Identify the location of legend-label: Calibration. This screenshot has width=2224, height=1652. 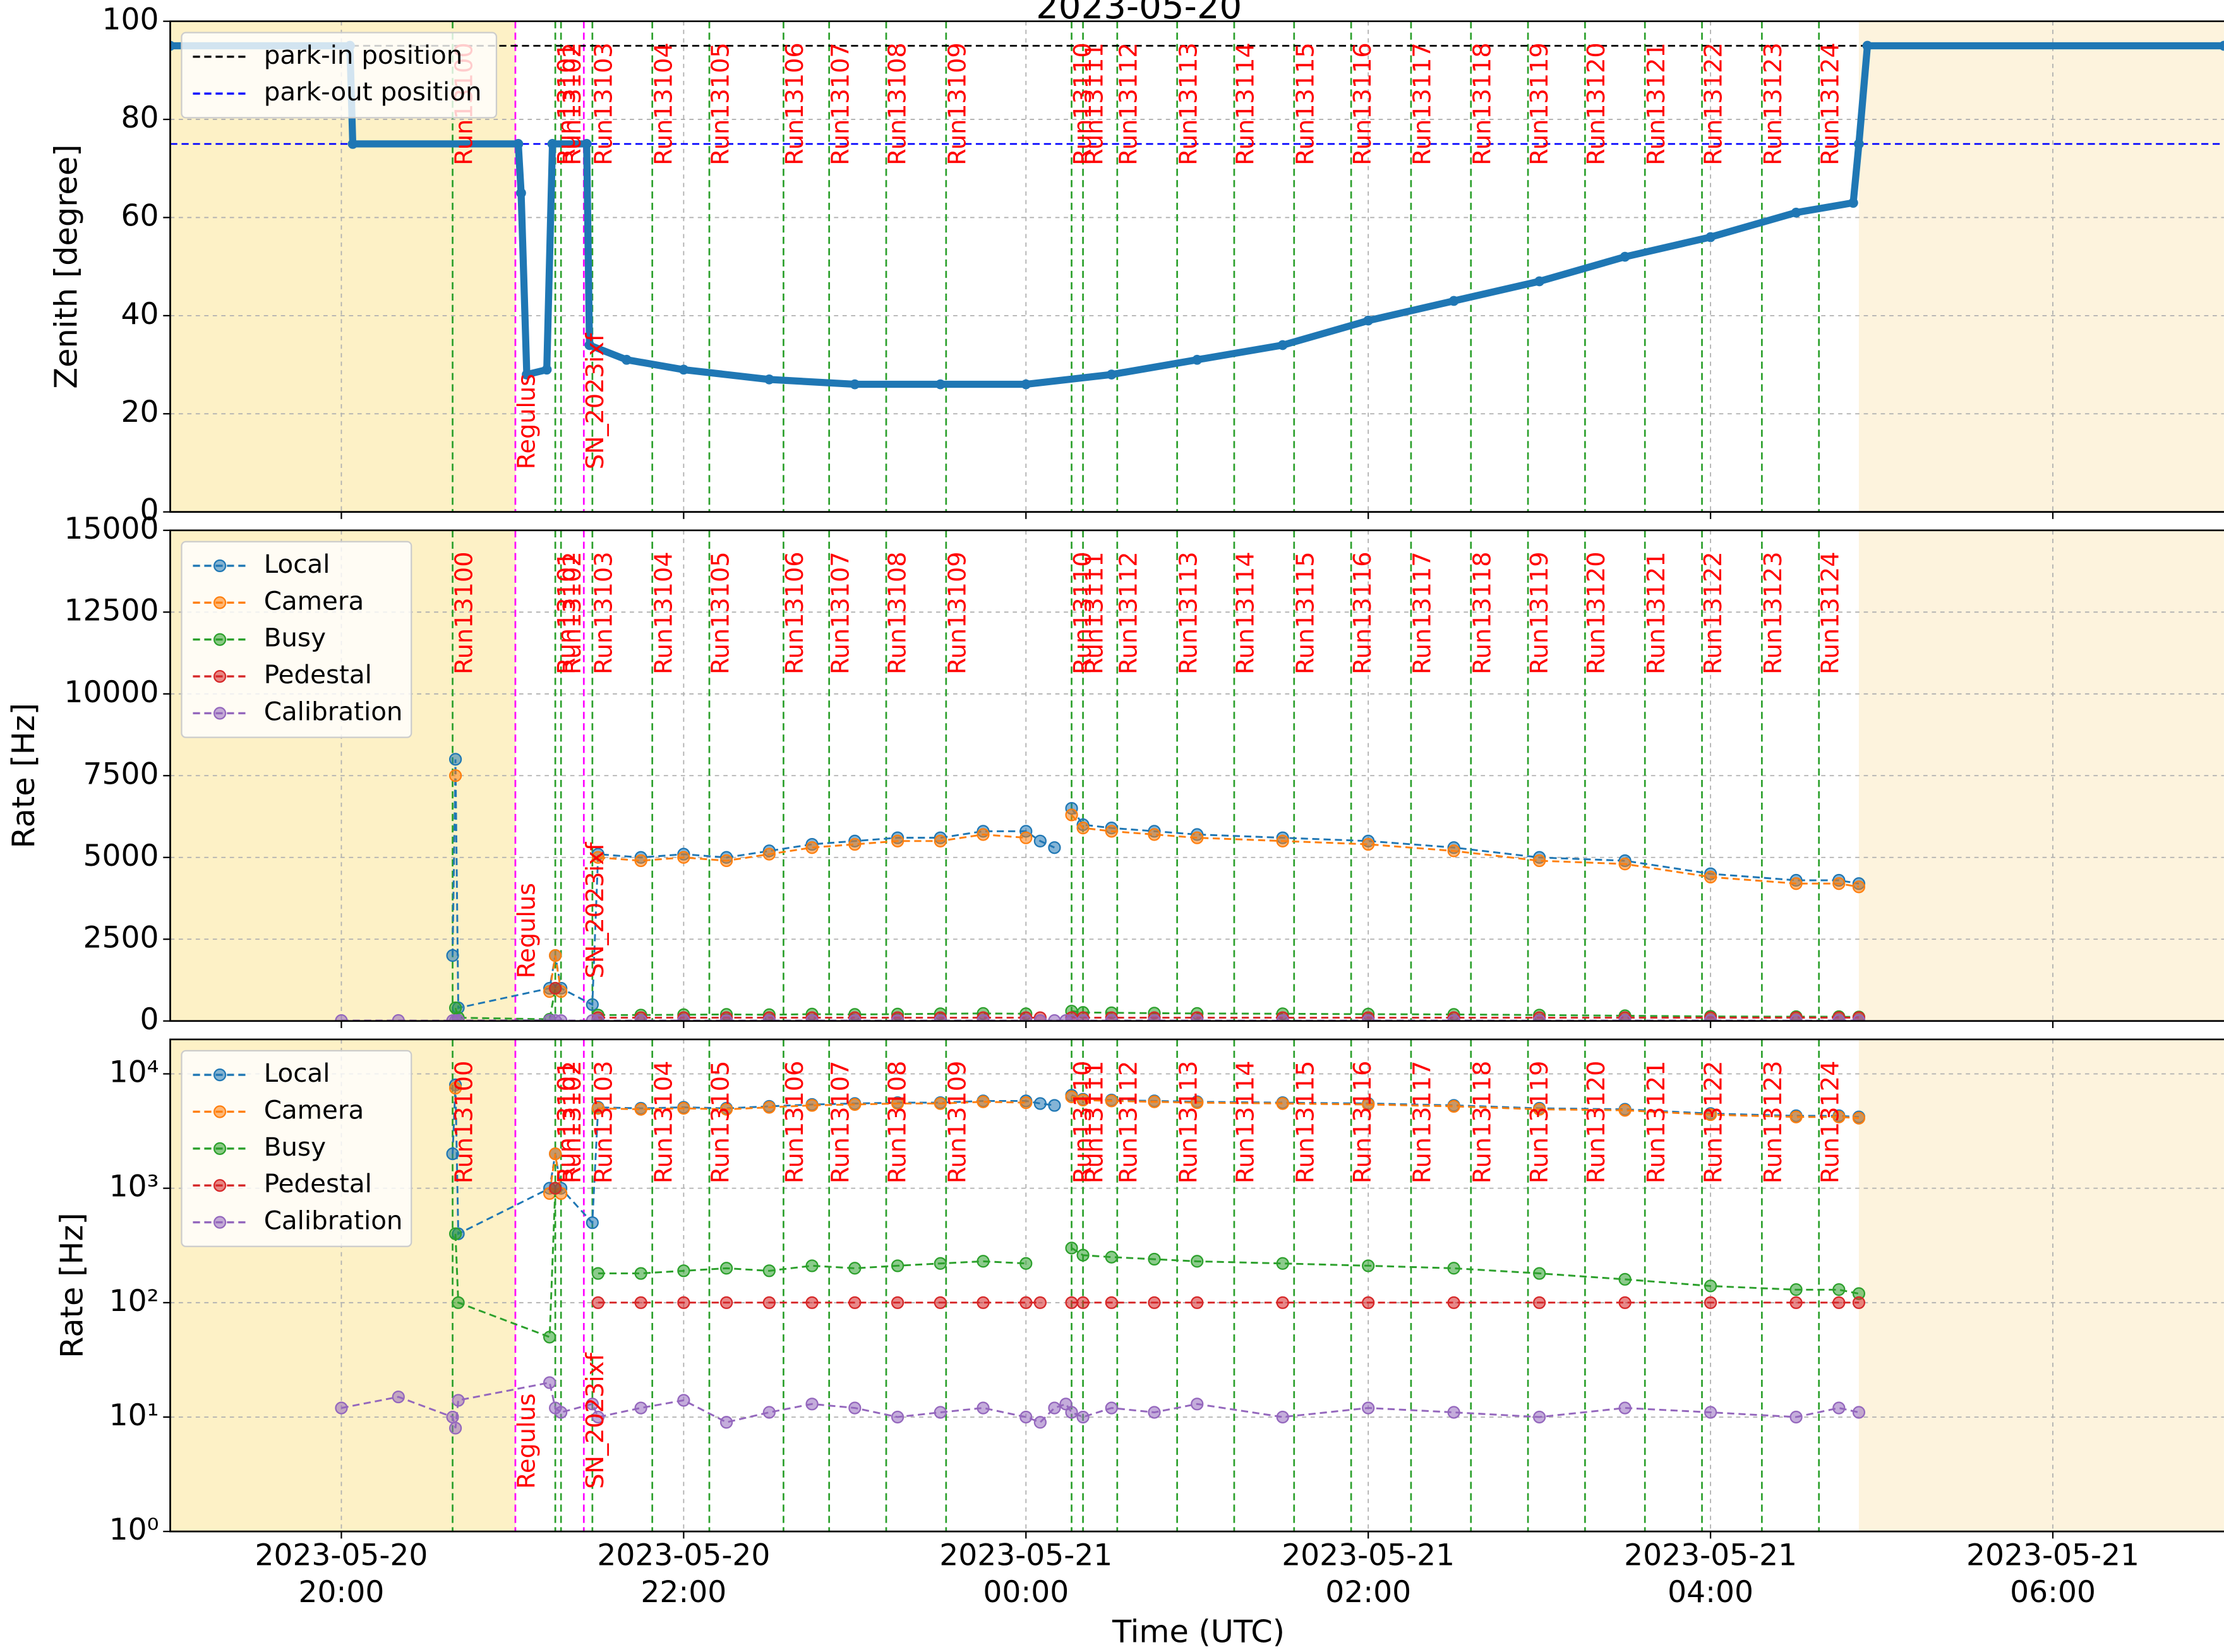
(333, 711).